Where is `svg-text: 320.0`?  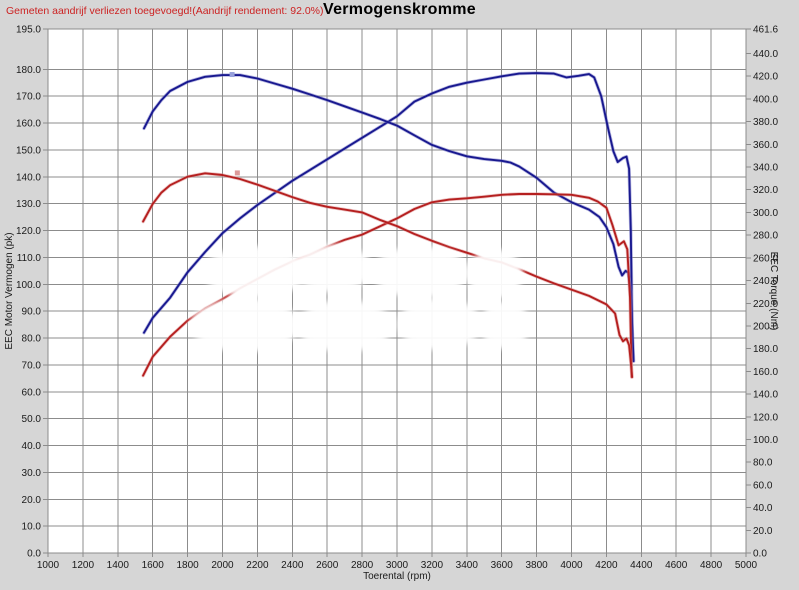
svg-text: 320.0 is located at coordinates (765, 190).